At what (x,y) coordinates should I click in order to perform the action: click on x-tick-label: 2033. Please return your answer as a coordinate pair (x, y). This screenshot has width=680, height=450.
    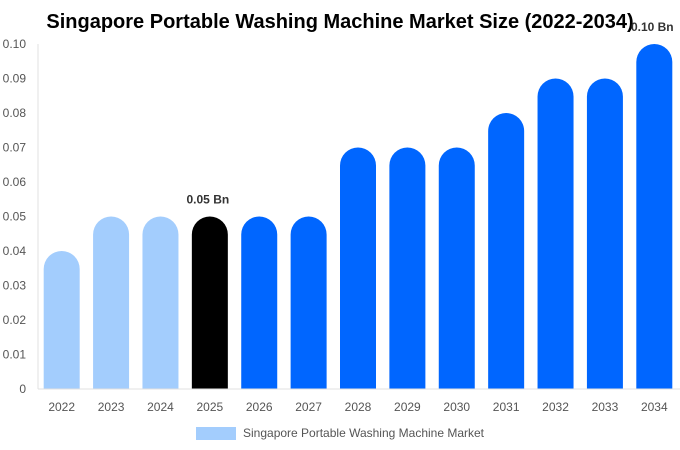
    Looking at the image, I should click on (605, 407).